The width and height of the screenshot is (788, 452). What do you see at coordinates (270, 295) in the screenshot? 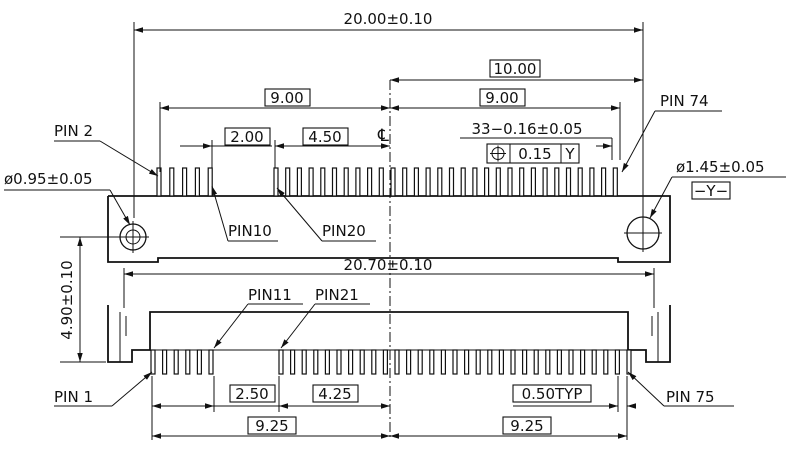
I see `pin-11-label: PIN11` at bounding box center [270, 295].